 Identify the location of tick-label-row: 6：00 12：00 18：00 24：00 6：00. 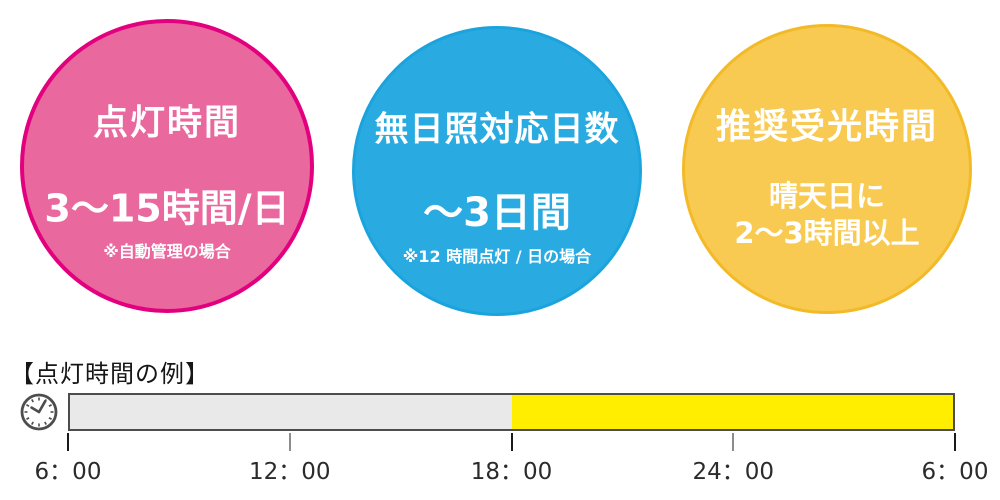
(512, 468).